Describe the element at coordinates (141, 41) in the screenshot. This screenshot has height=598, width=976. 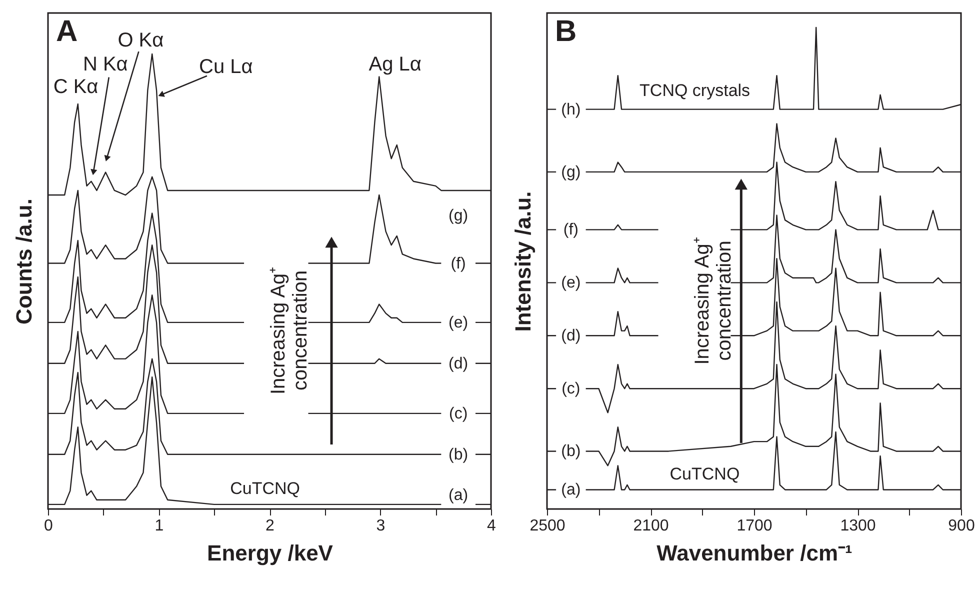
I see `annotation: O Kα` at that location.